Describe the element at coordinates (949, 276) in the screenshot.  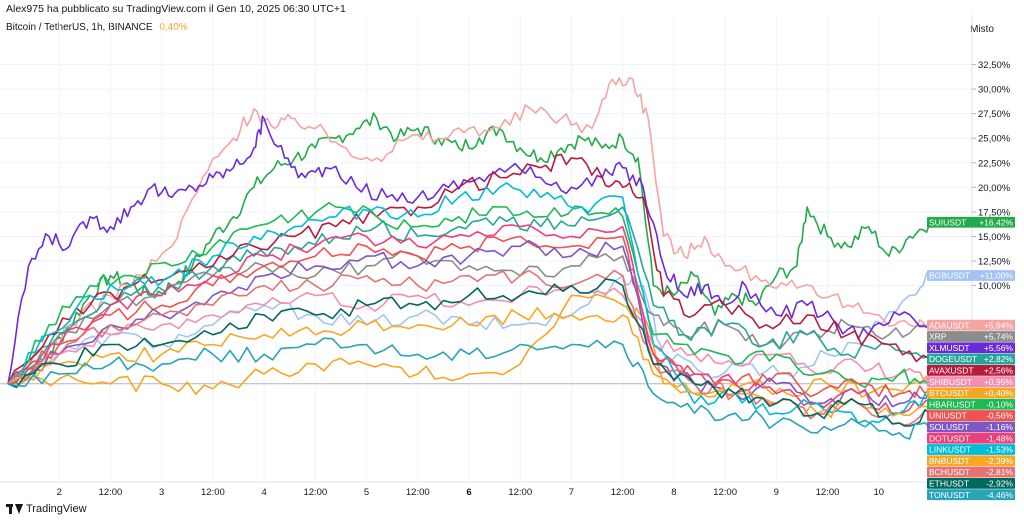
I see `series-tag-name: BGBUSDT` at that location.